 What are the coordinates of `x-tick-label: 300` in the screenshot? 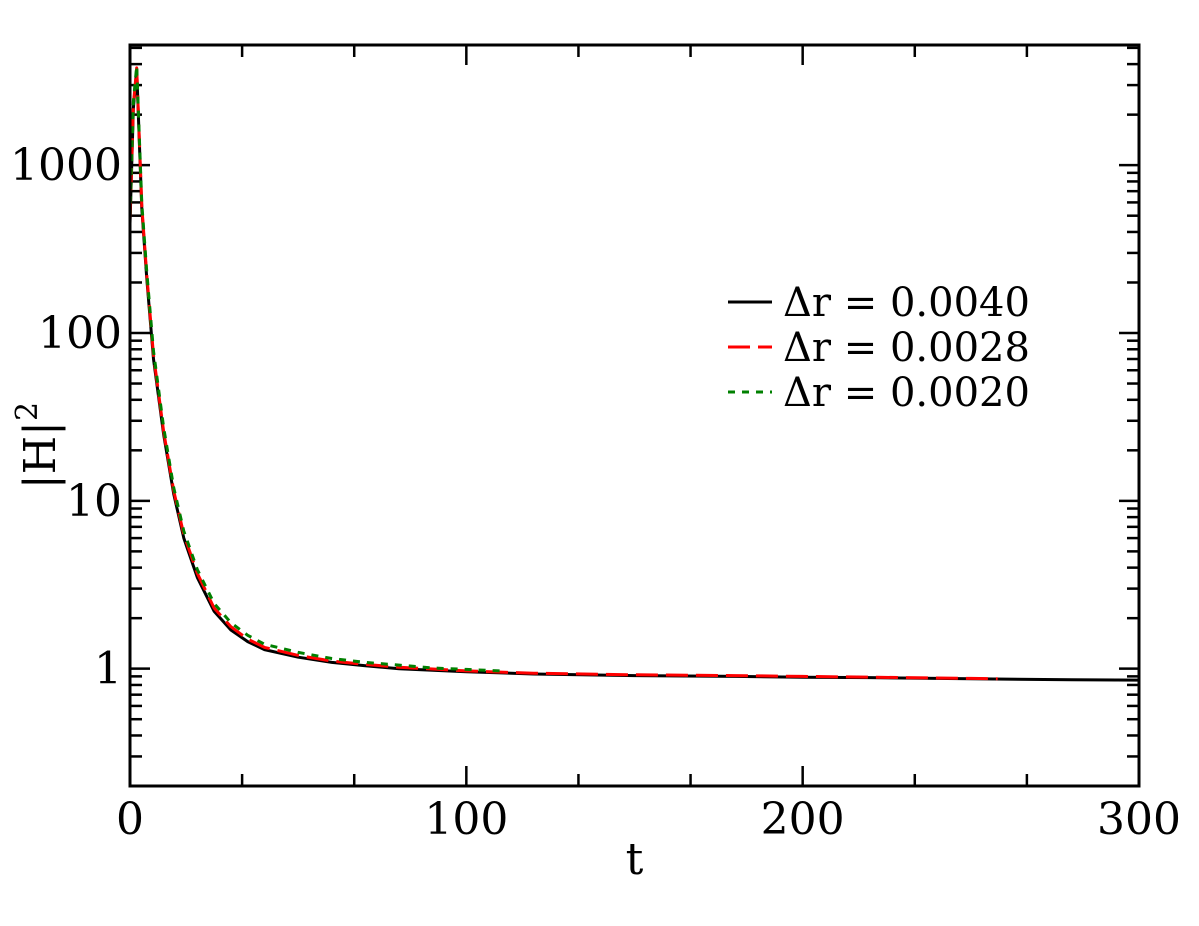 It's located at (1139, 819).